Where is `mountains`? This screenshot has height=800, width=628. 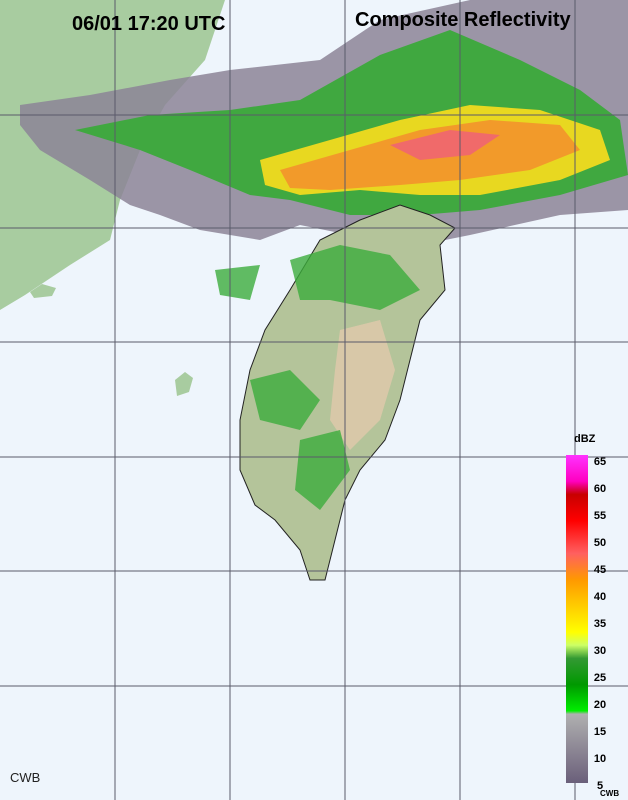 mountains is located at coordinates (362, 385).